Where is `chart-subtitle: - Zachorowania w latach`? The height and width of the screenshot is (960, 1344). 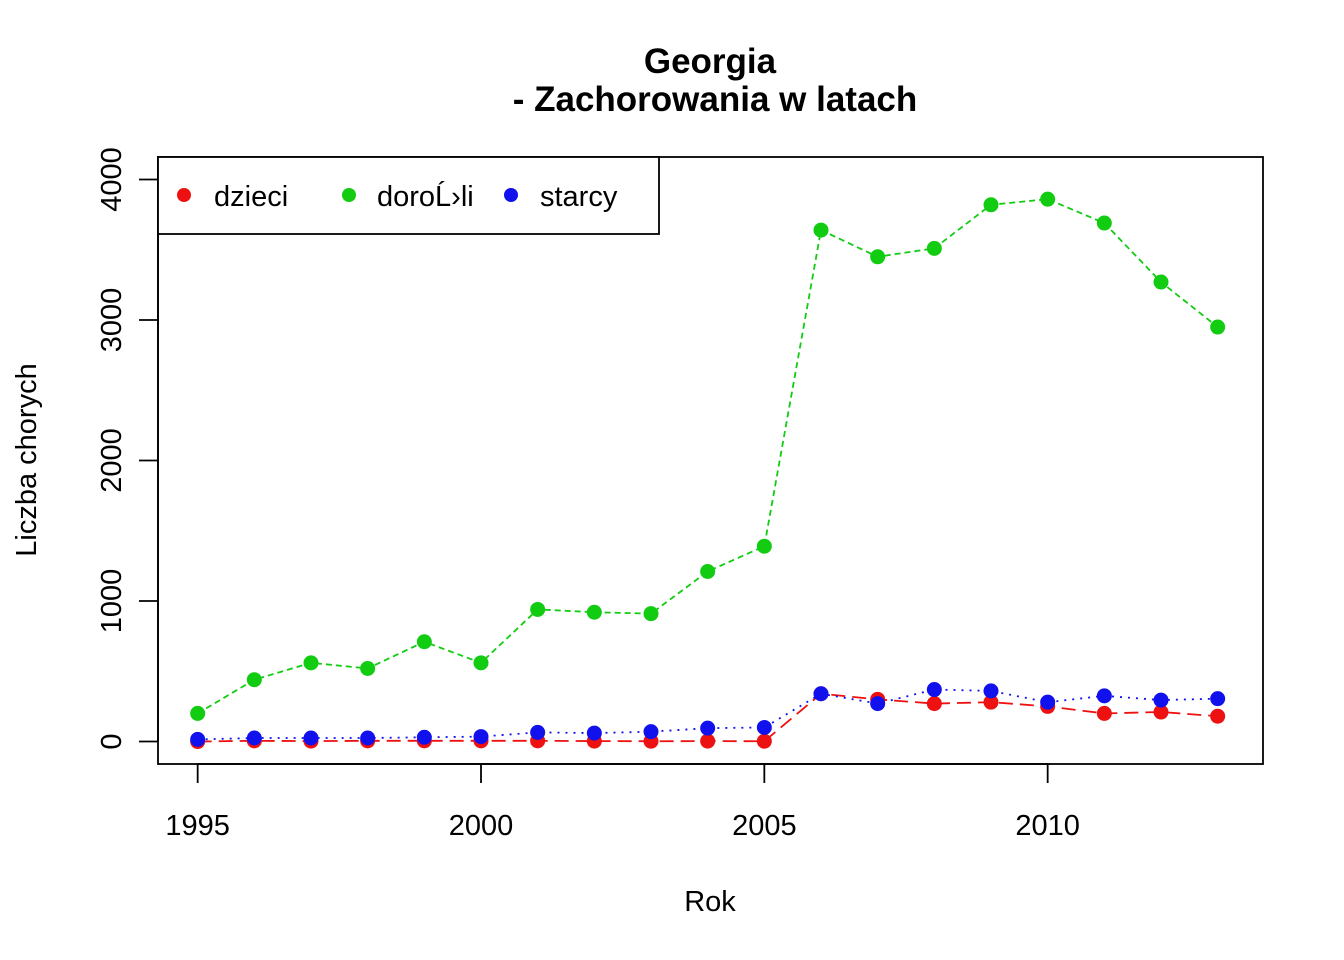
chart-subtitle: - Zachorowania w latach is located at coordinates (715, 99).